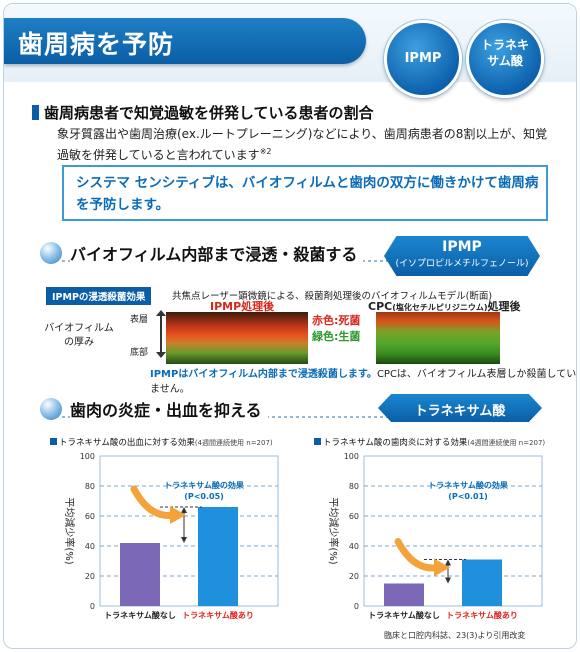 This screenshot has width=580, height=652. I want to click on legend-dead: 赤色:死菌, so click(336, 320).